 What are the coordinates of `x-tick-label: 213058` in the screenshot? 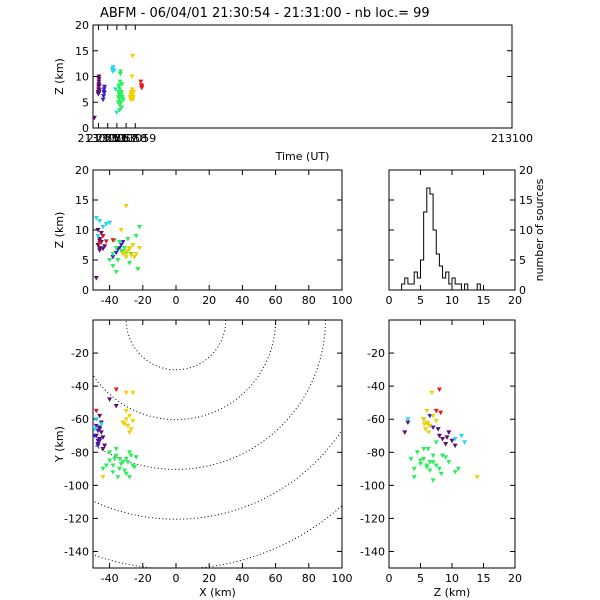 It's located at (126, 138).